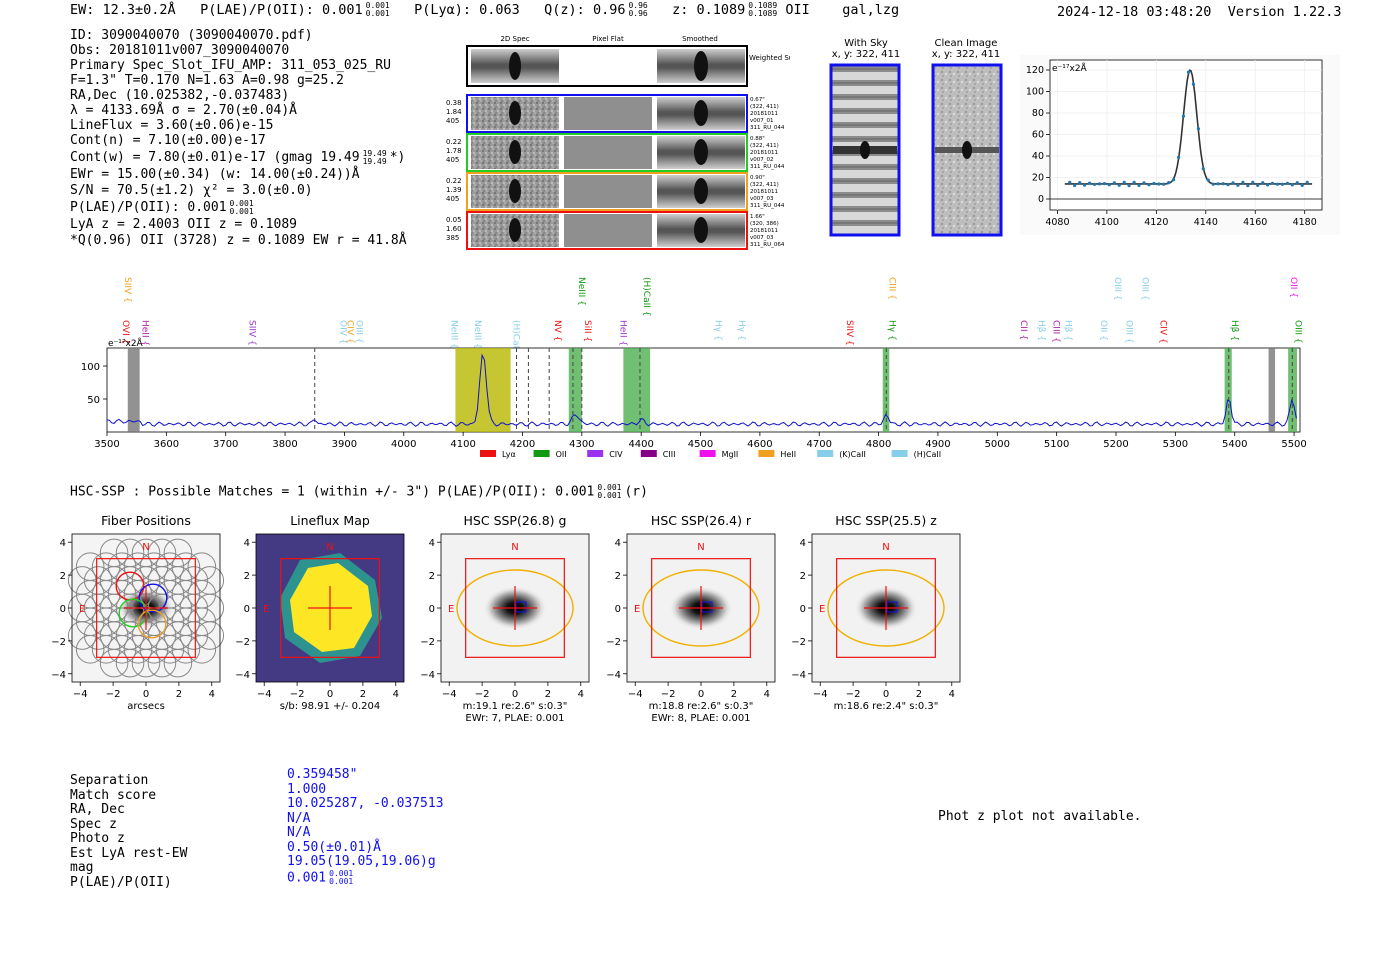  Describe the element at coordinates (284, 444) in the screenshot. I see `full-spectrum-xtick-label: 3800` at that location.